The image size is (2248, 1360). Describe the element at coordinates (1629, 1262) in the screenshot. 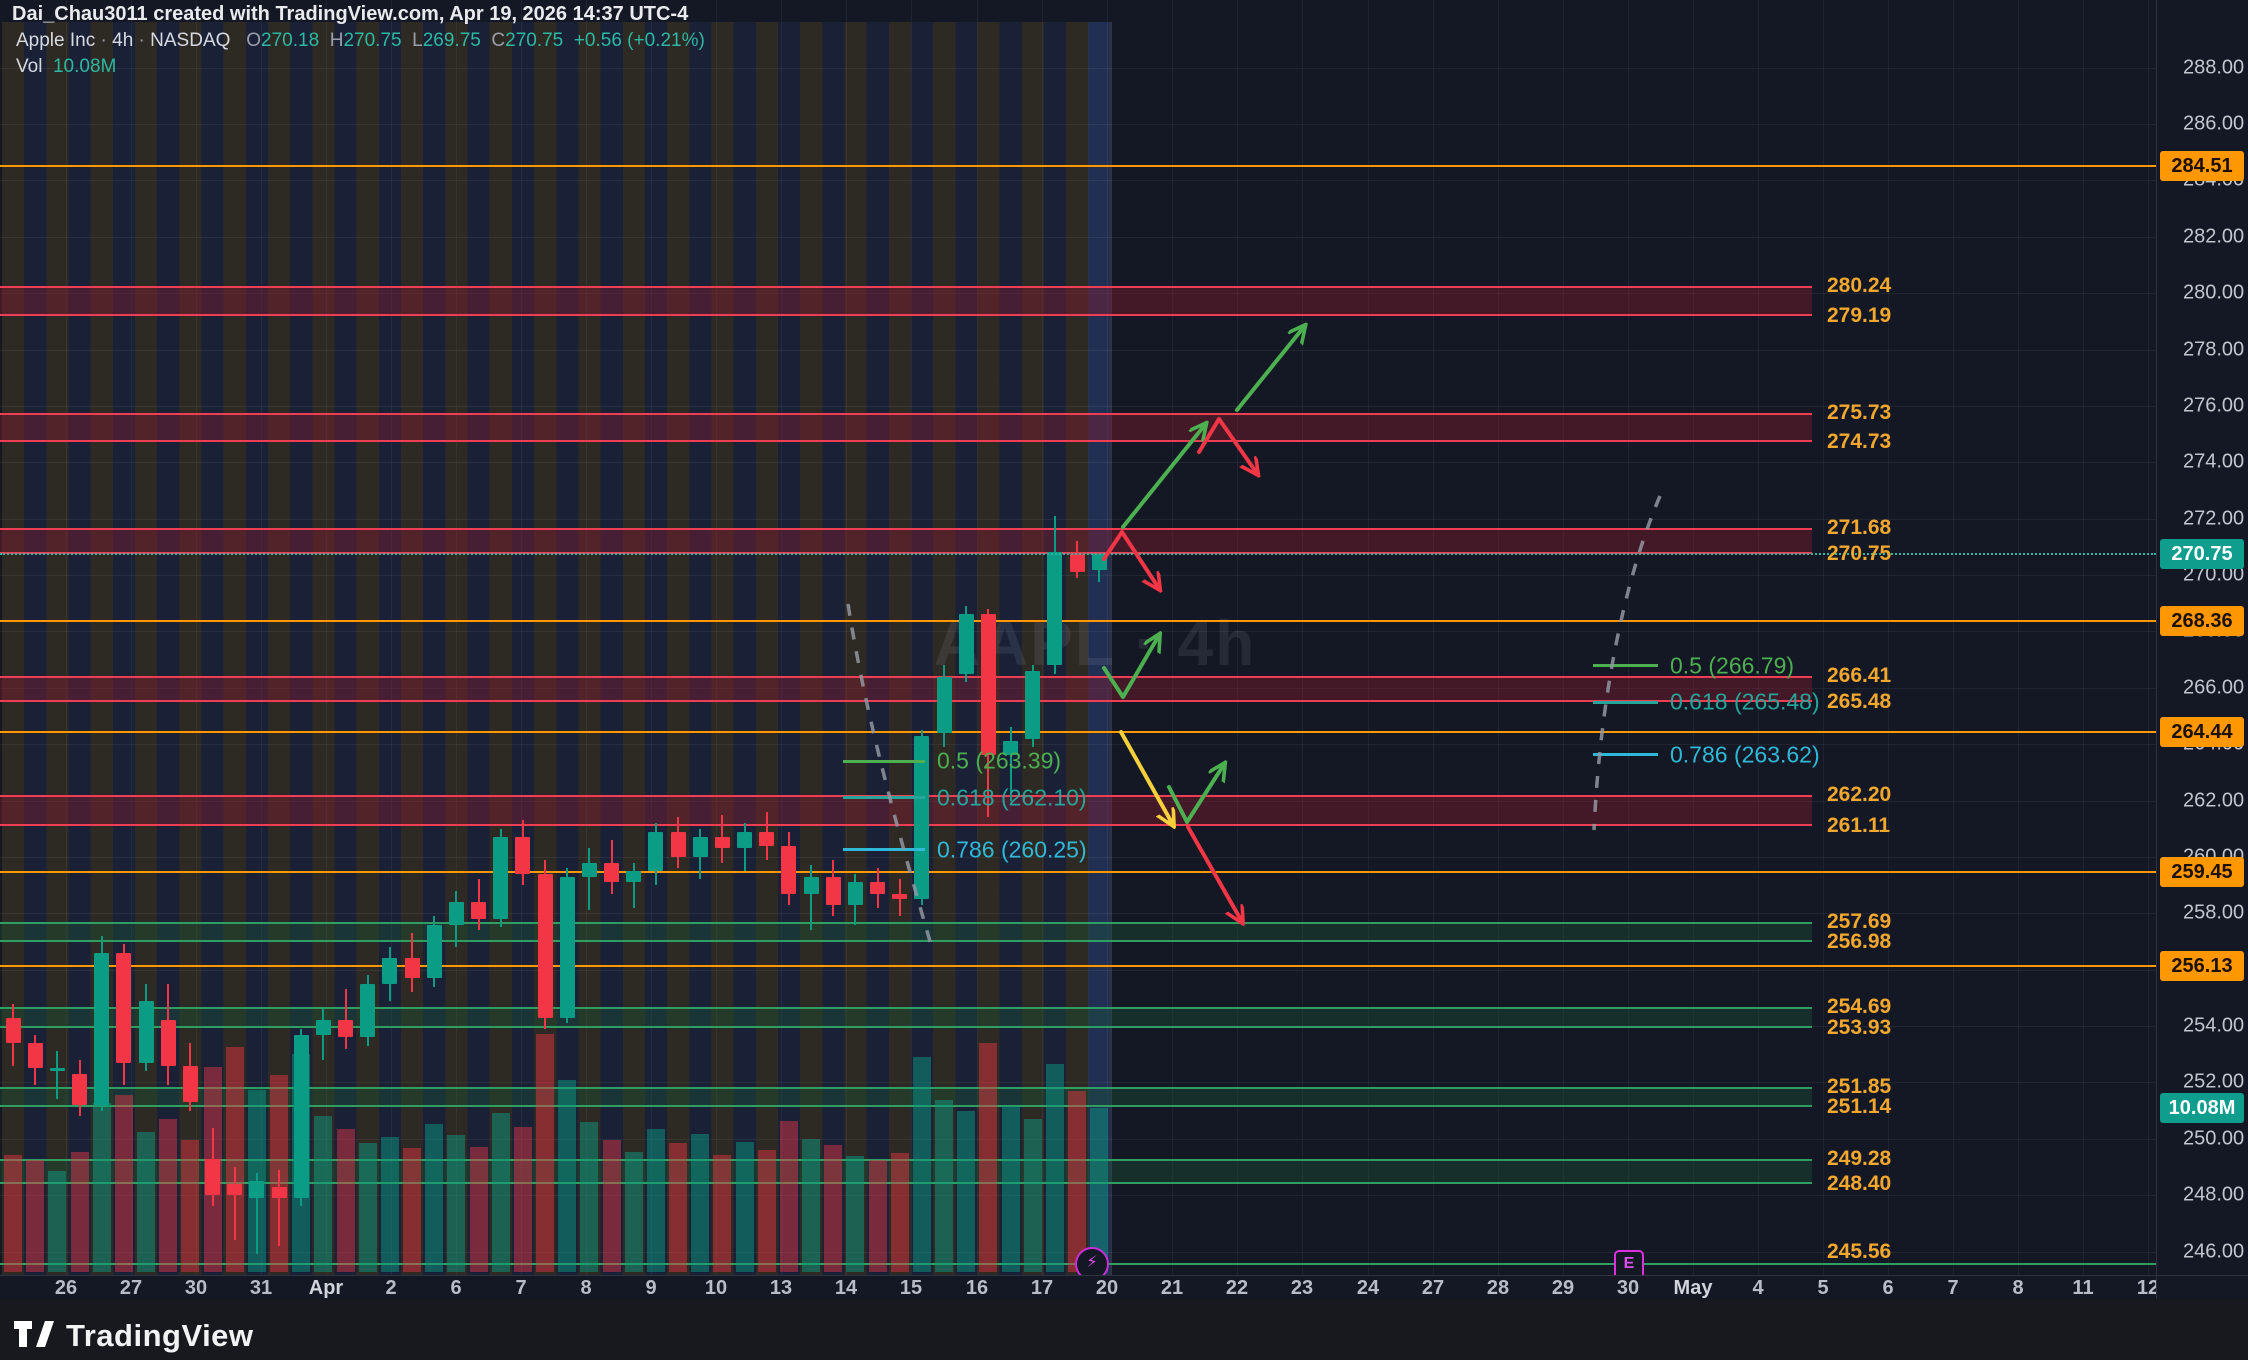

I see `earnings-event-icon: E` at that location.